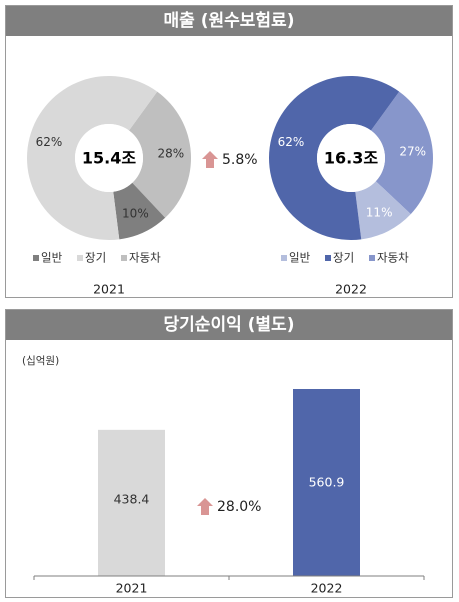  What do you see at coordinates (145, 258) in the screenshot?
I see `legend-2021-label-자동차: 자동차` at bounding box center [145, 258].